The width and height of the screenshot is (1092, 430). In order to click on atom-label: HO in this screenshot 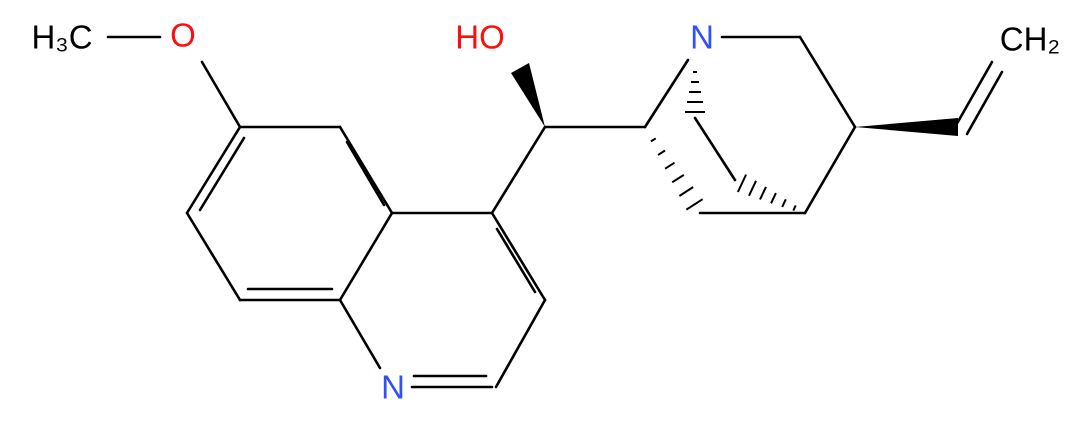, I will do `click(480, 37)`.